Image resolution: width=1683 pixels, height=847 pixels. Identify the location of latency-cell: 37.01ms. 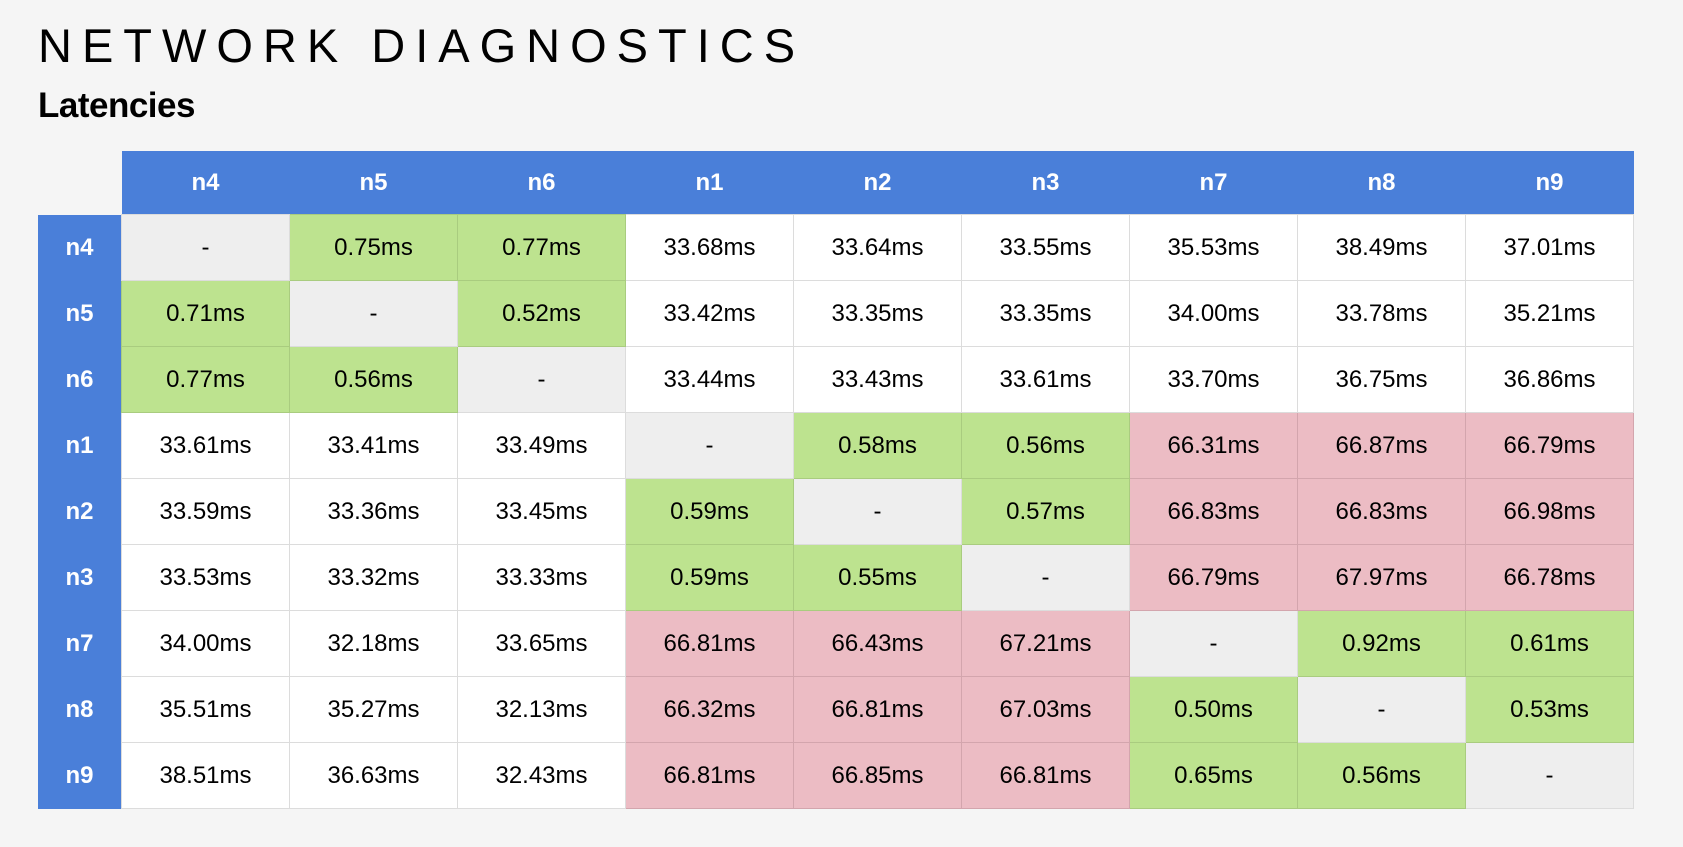
(1549, 247).